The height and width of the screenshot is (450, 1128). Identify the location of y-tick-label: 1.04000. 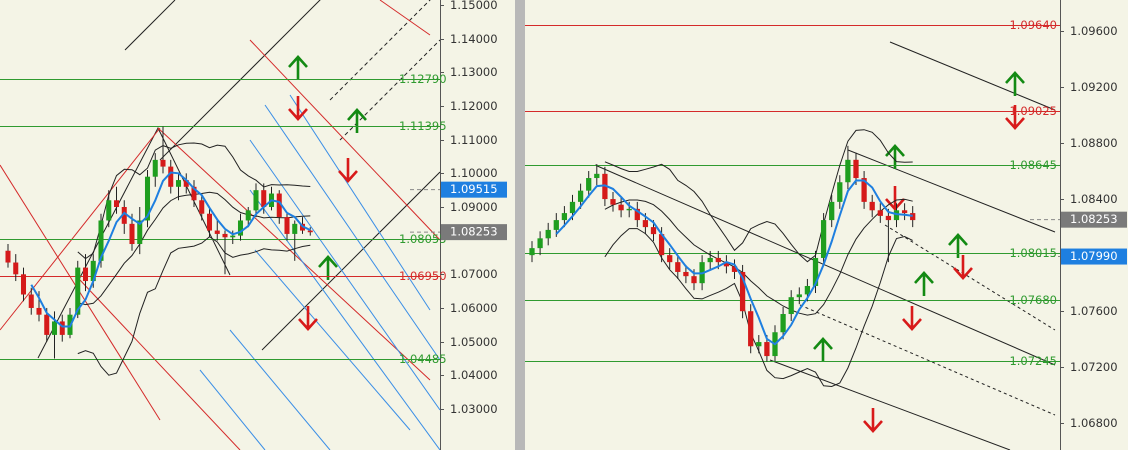
(474, 375).